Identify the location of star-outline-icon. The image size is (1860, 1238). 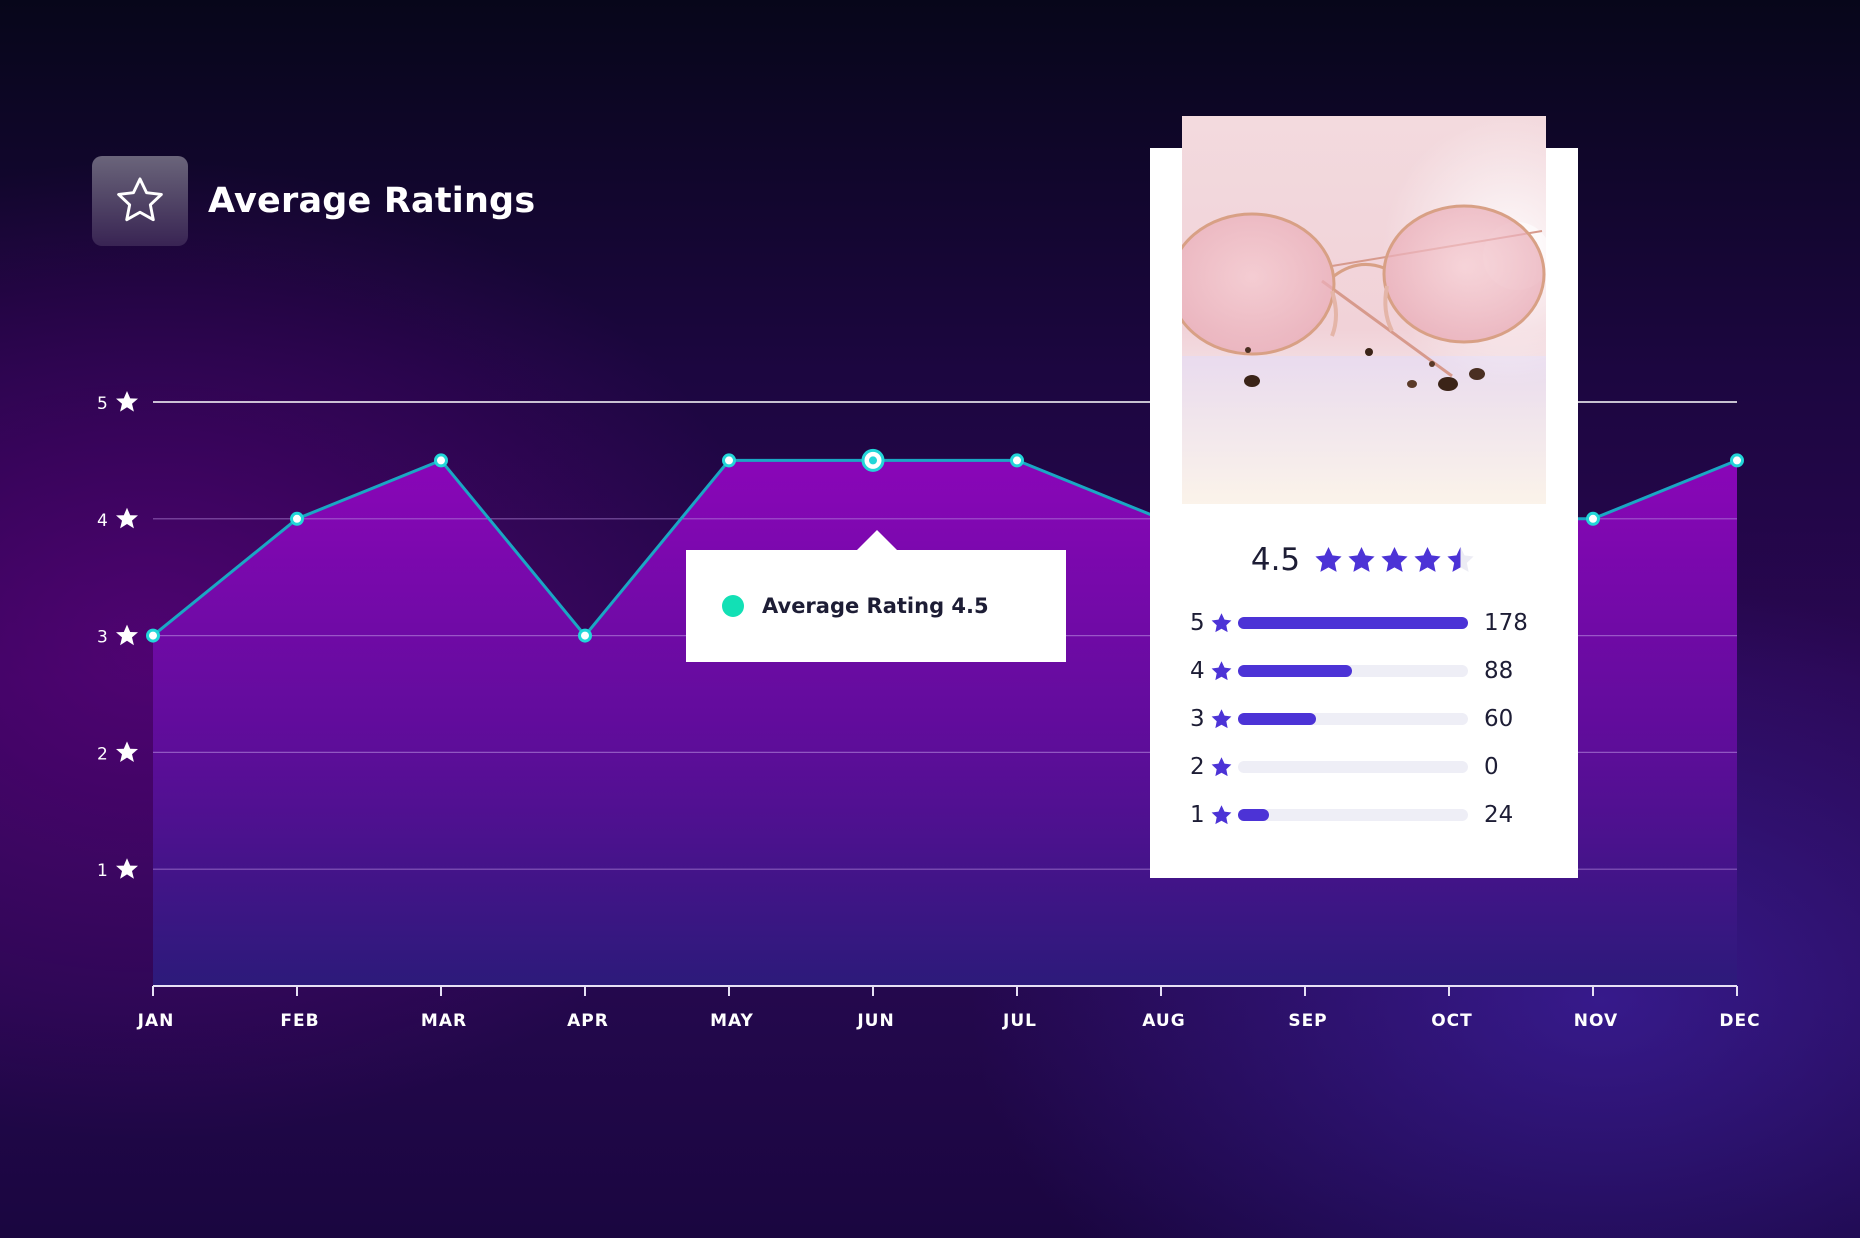
(140, 201).